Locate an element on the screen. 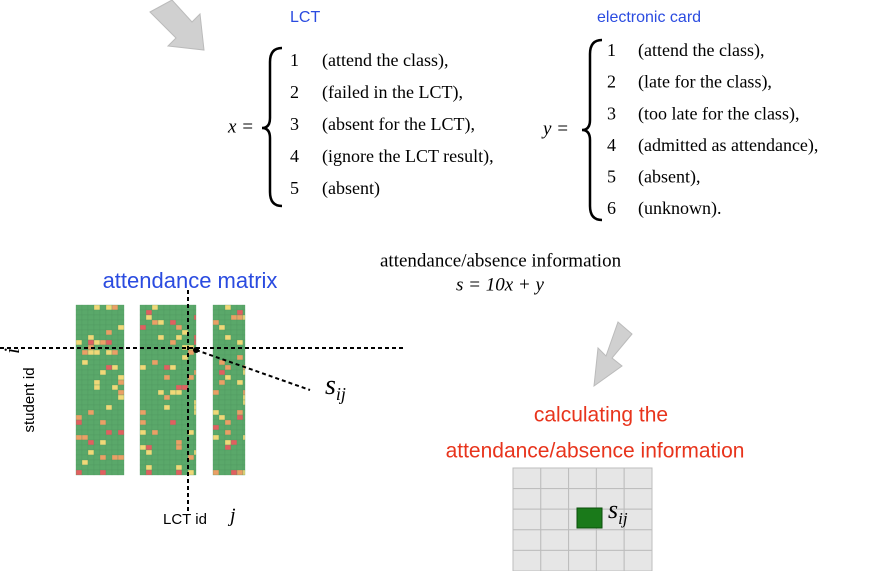 The width and height of the screenshot is (887, 571). case-text: (absent) is located at coordinates (351, 188).